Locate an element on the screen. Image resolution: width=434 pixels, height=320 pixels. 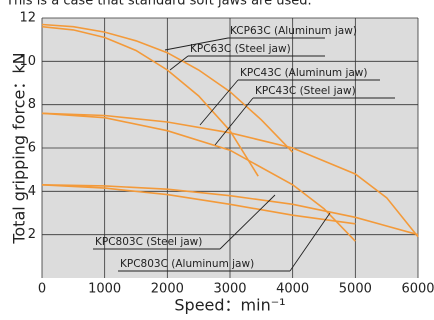
y-tick-label: 12 is located at coordinates (27, 18).